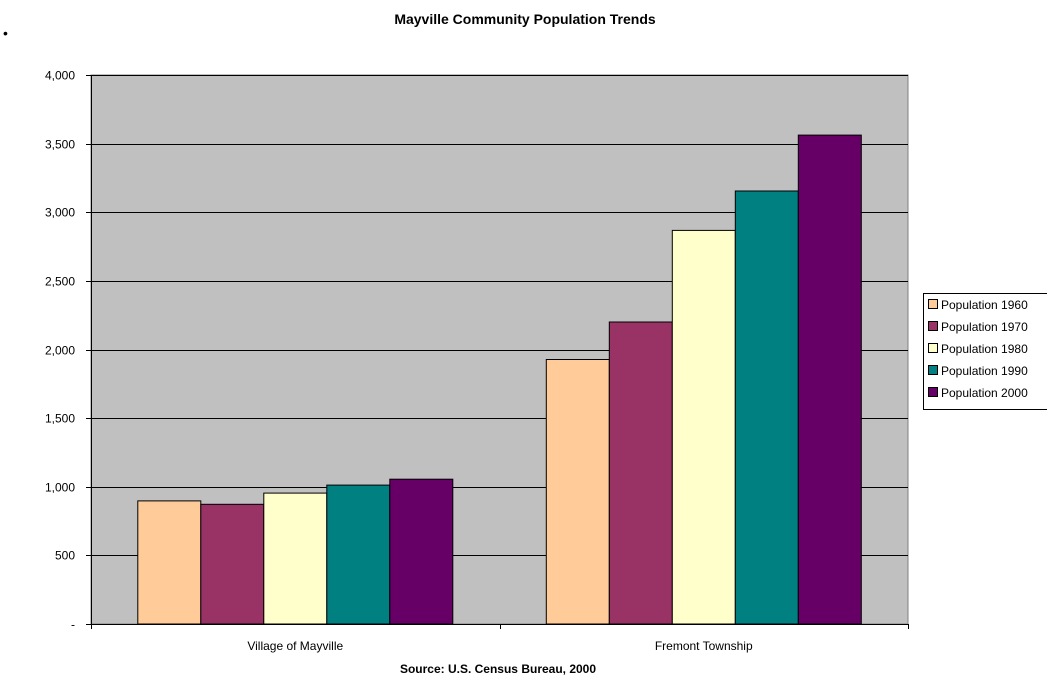  Describe the element at coordinates (60, 282) in the screenshot. I see `y-tick-label: 2,500` at that location.